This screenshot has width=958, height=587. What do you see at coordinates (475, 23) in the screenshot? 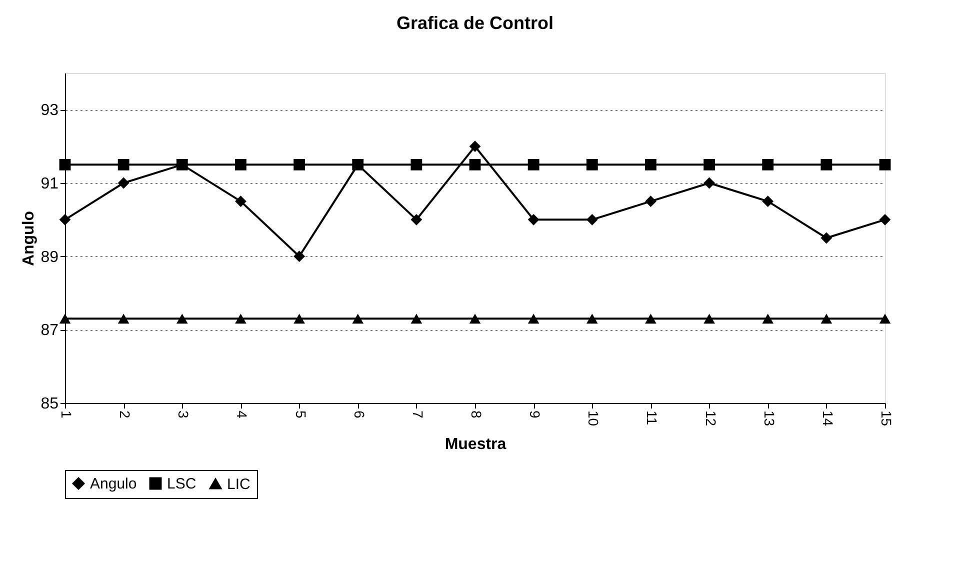
I see `chart-title: Grafica de Control` at bounding box center [475, 23].